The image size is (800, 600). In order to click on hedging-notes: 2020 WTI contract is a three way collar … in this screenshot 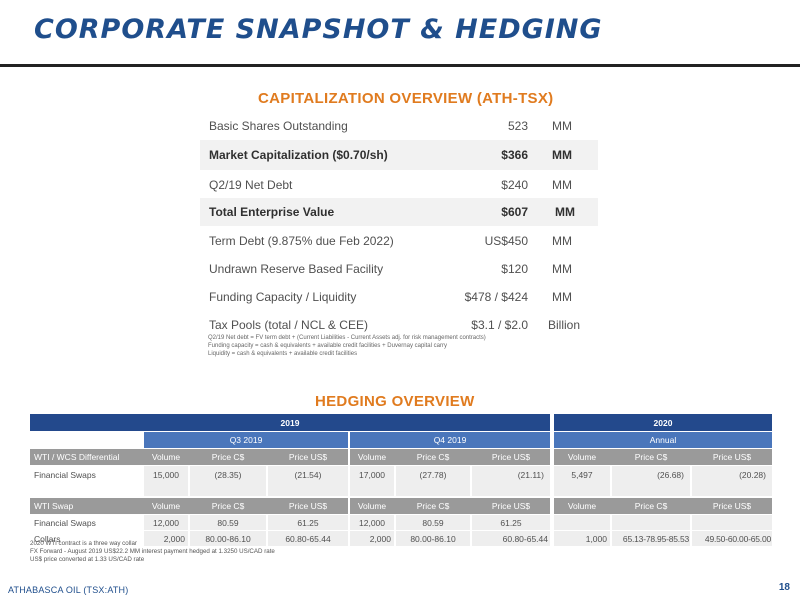, I will do `click(152, 552)`.